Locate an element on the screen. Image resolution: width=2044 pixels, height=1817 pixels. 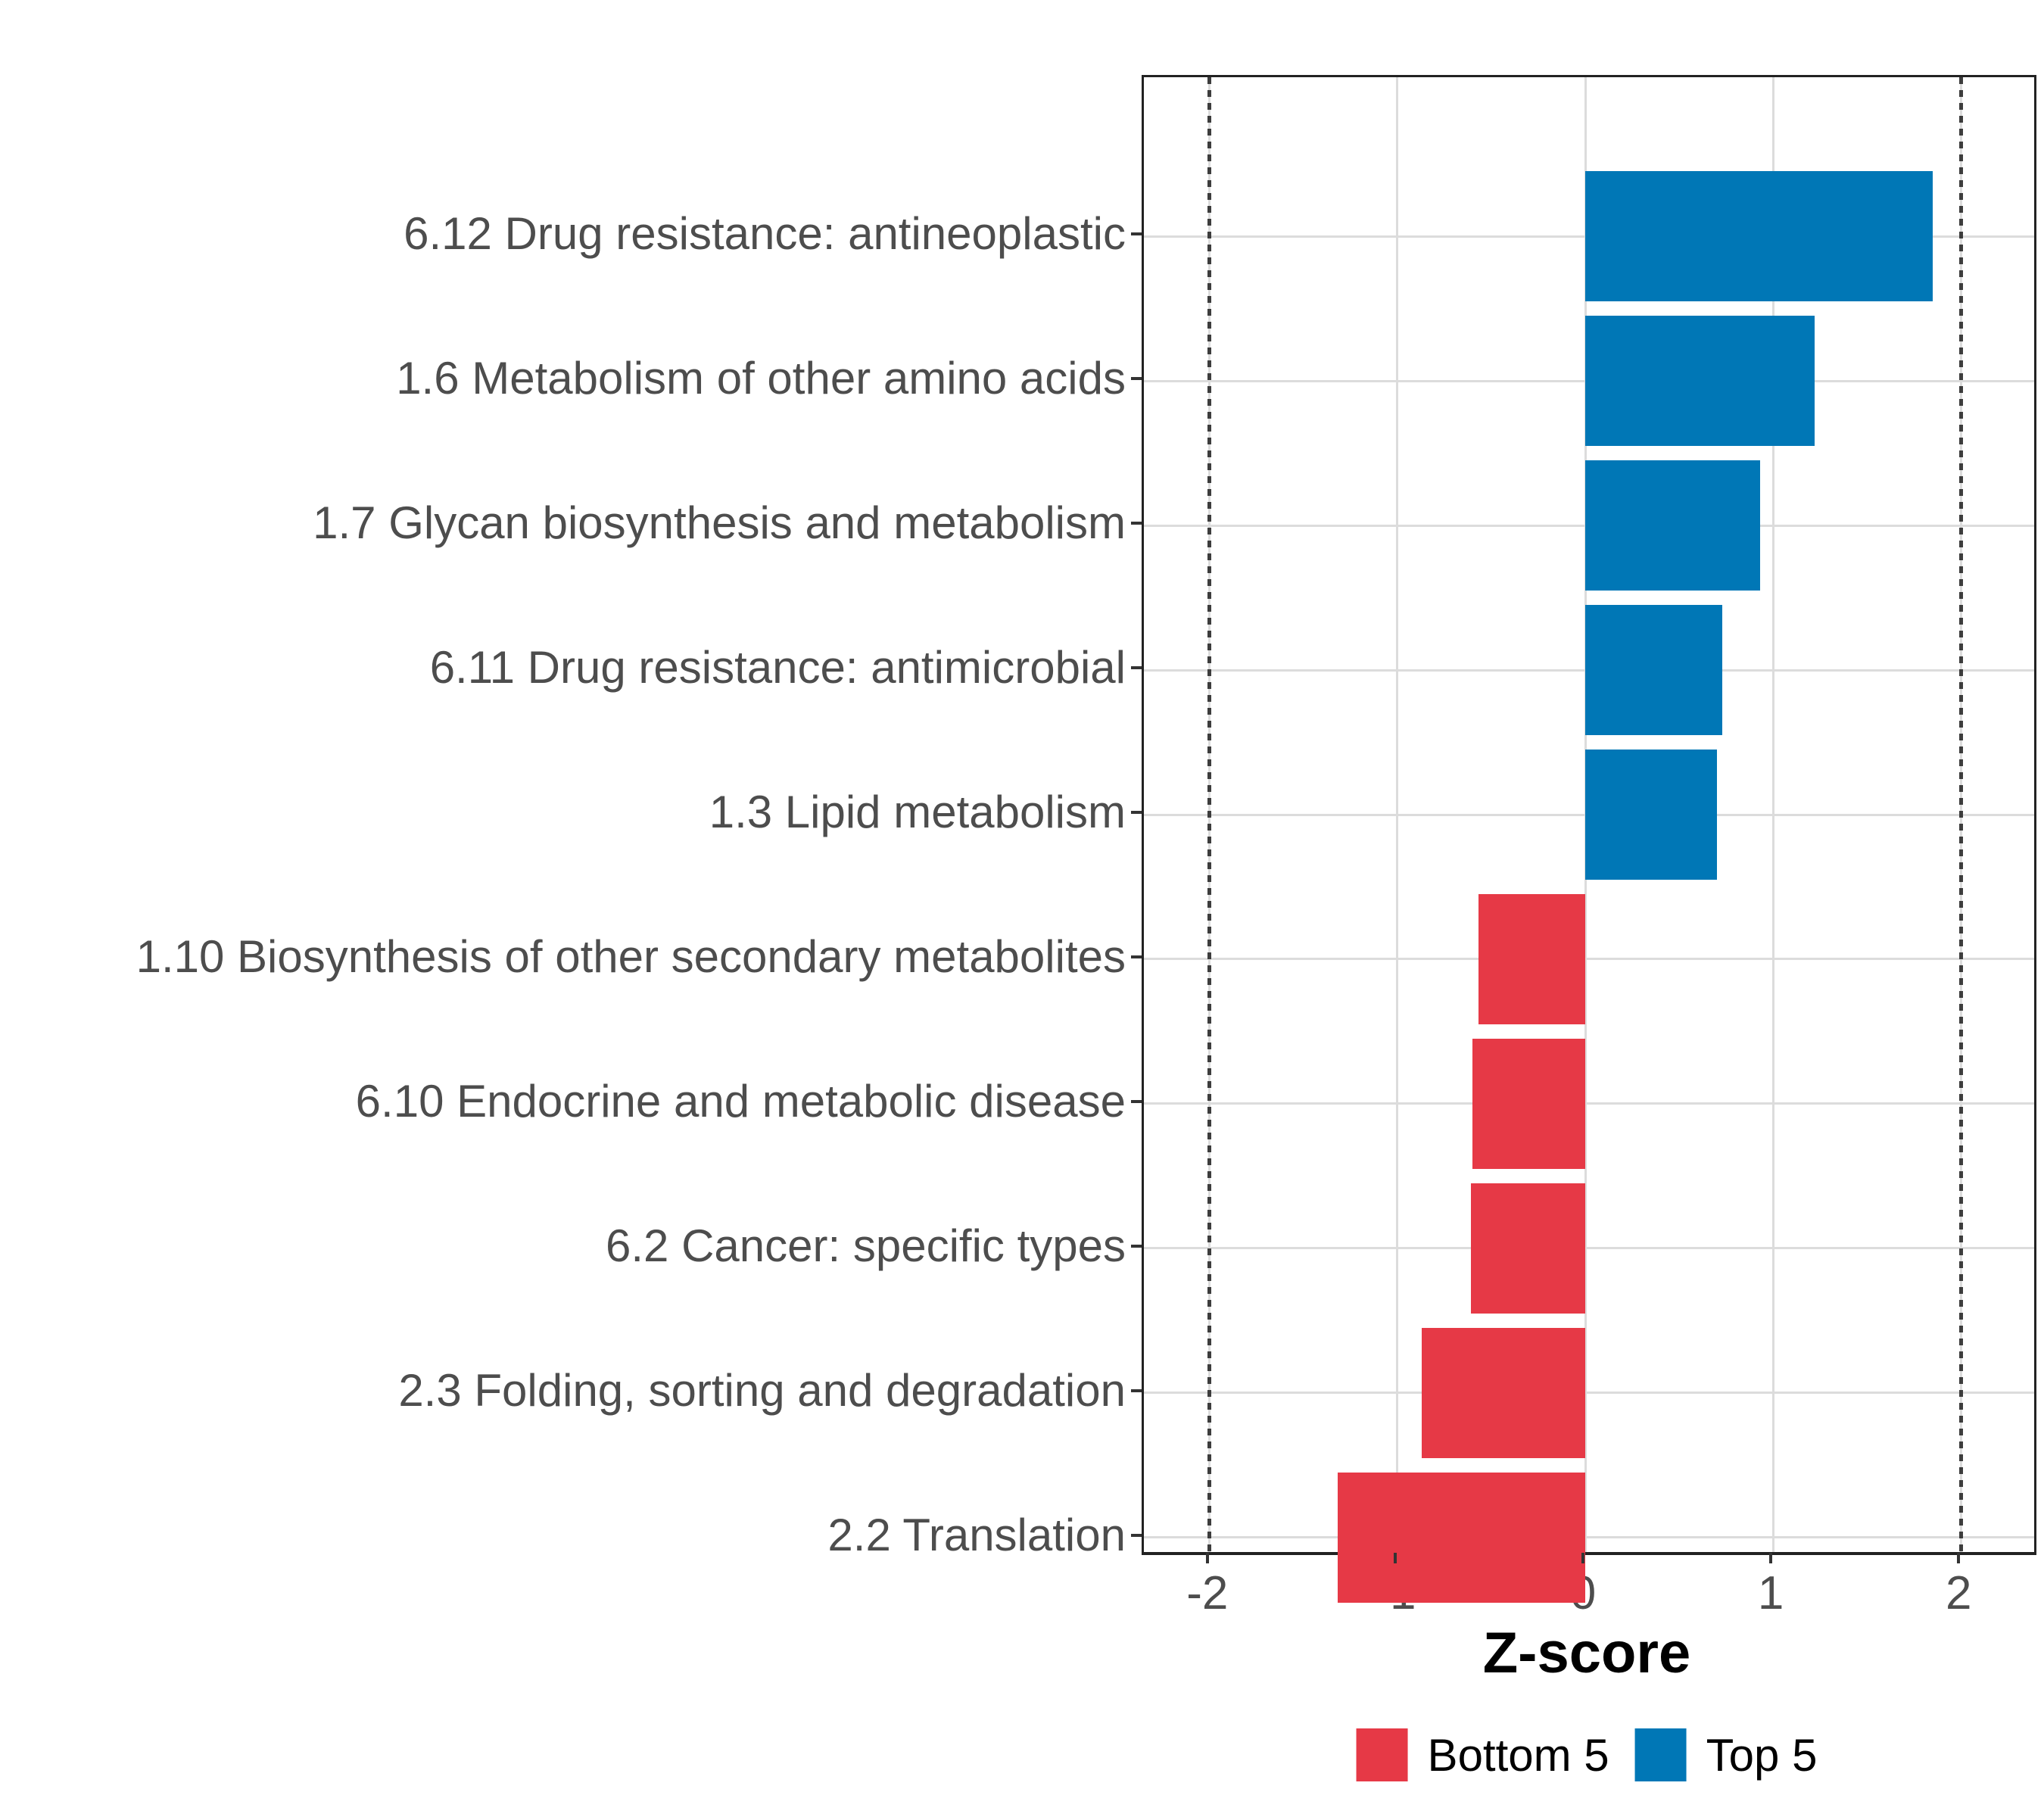
legend-item-top5: Top 5 is located at coordinates (1726, 1754).